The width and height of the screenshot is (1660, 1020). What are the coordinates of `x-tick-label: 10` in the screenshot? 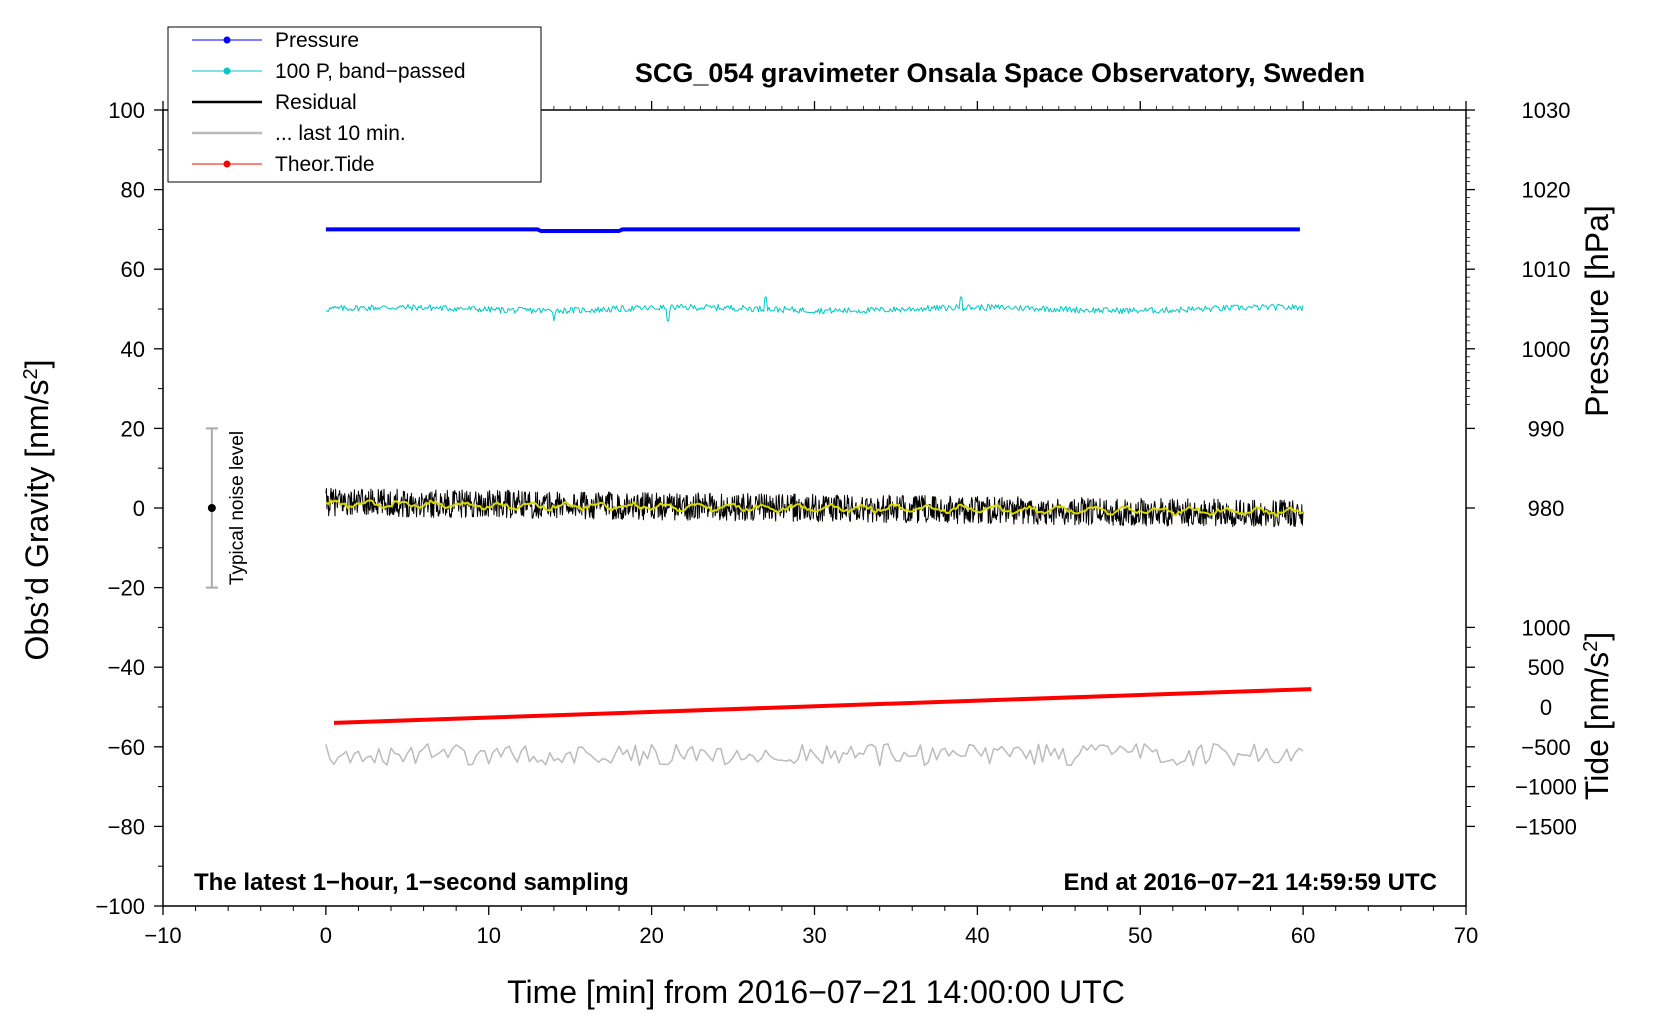 It's located at (489, 935).